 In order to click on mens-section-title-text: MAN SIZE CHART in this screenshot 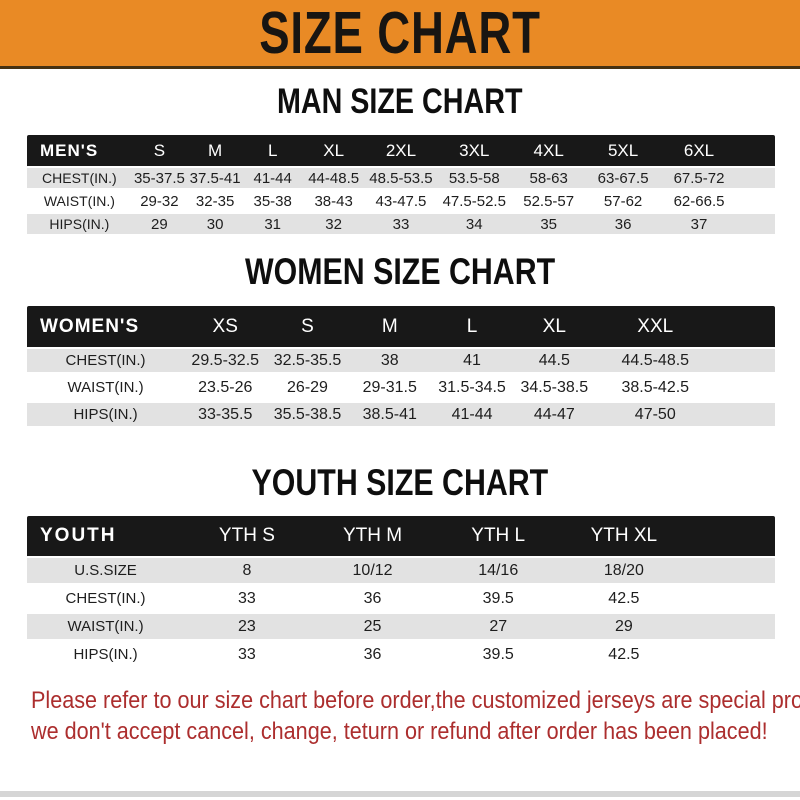, I will do `click(400, 101)`.